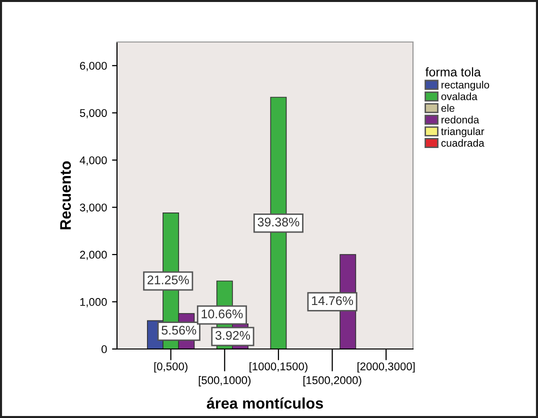  Describe the element at coordinates (333, 301) in the screenshot. I see `annotation: 14.76%` at that location.